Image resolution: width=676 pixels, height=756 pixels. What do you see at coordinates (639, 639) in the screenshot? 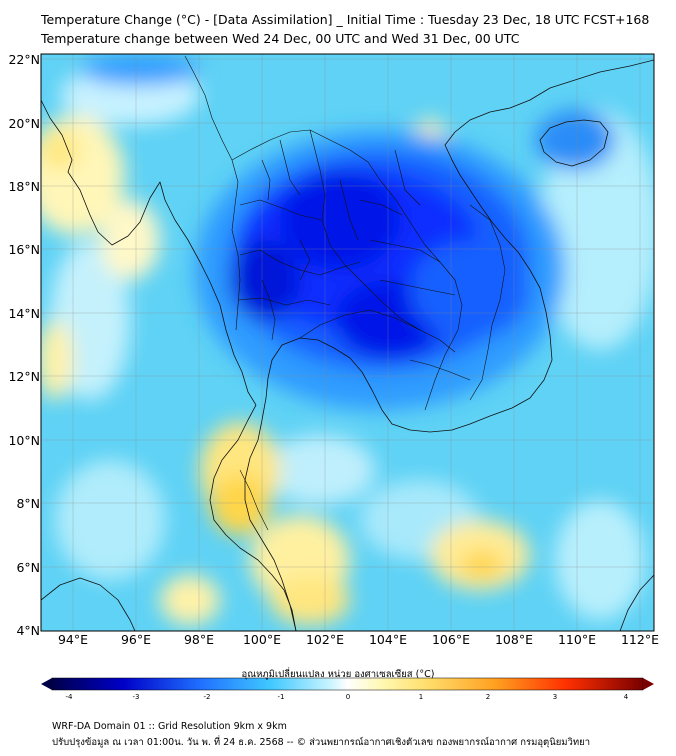
I see `lon-label-112e: 112°E` at bounding box center [639, 639].